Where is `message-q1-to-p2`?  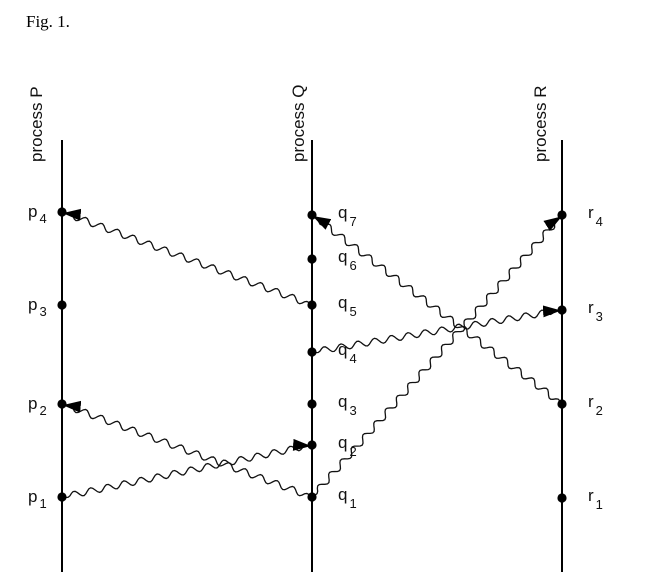 message-q1-to-p2 is located at coordinates (187, 449).